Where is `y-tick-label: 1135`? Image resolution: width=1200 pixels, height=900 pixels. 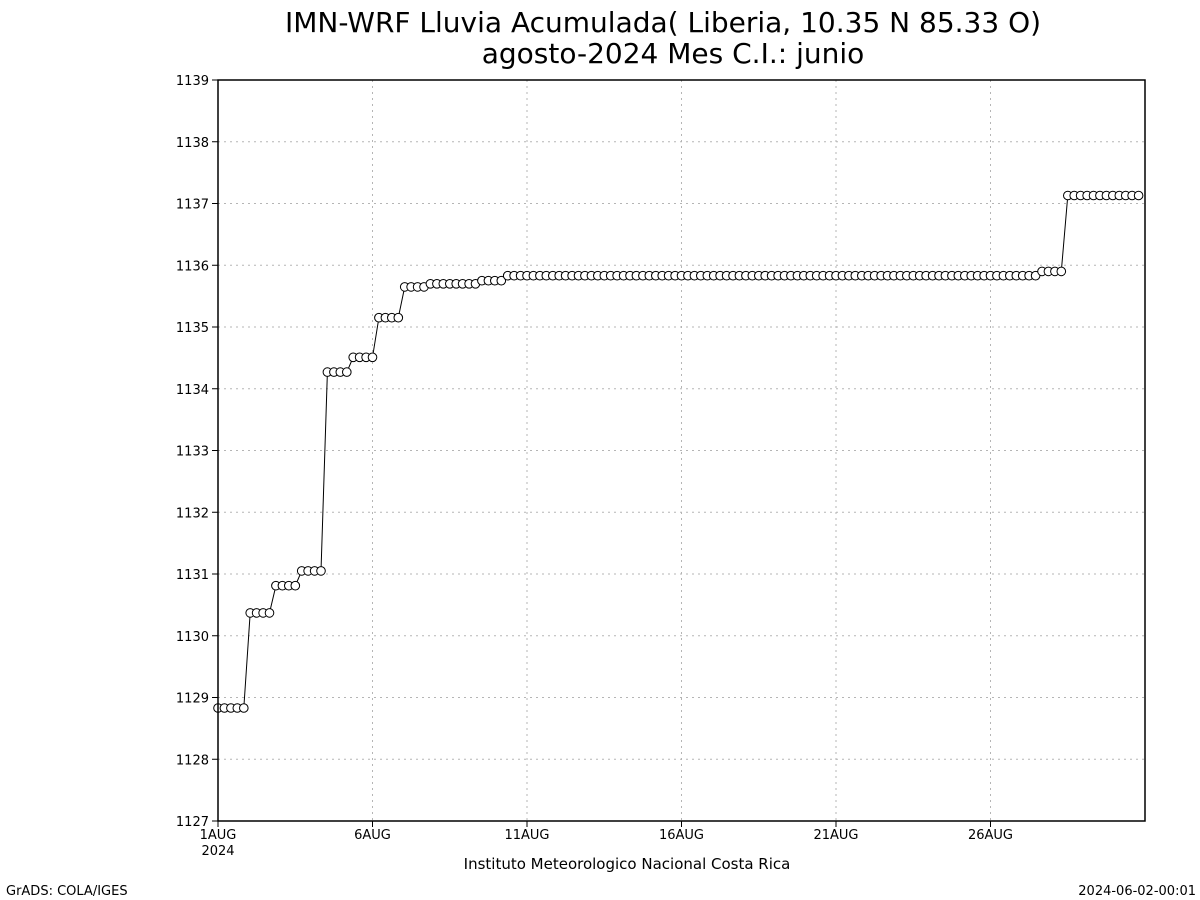 y-tick-label: 1135 is located at coordinates (192, 328).